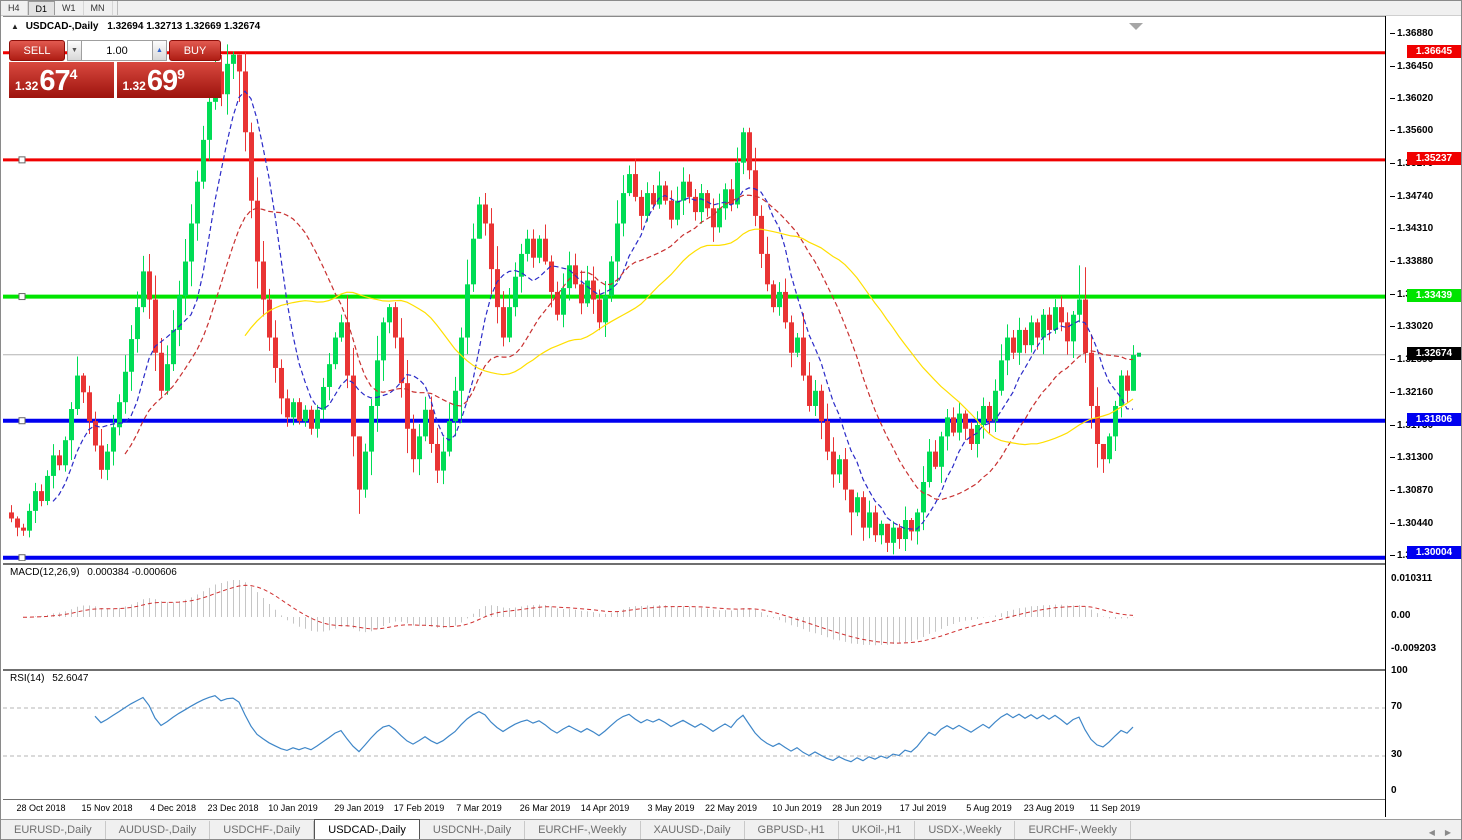 The width and height of the screenshot is (1462, 840). Describe the element at coordinates (1411, 327) in the screenshot. I see `price-axis-tick: 1.33020` at that location.